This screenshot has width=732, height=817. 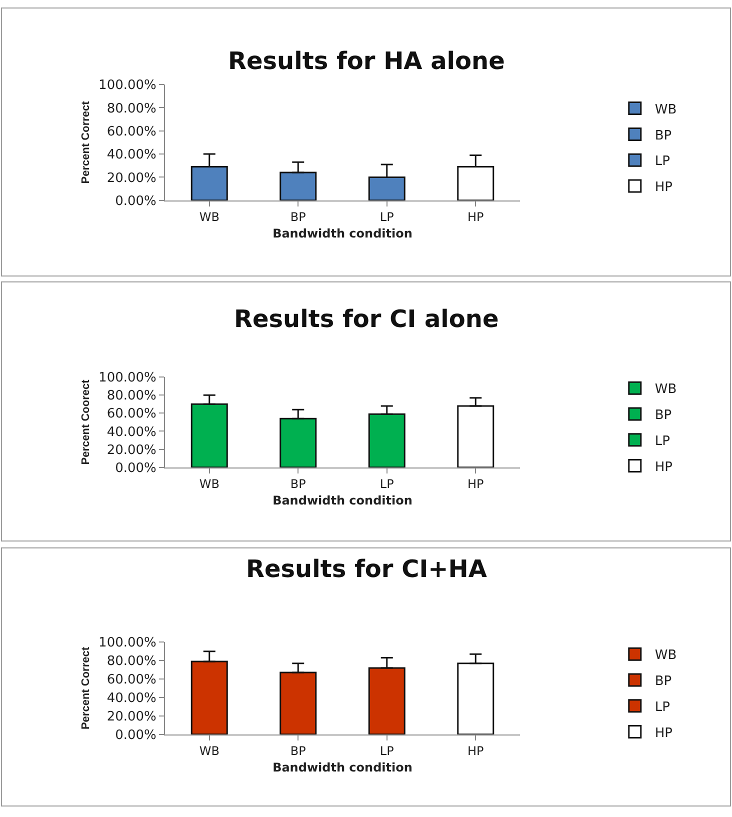 I want to click on chart-title: Results for CI alone, so click(x=366, y=319).